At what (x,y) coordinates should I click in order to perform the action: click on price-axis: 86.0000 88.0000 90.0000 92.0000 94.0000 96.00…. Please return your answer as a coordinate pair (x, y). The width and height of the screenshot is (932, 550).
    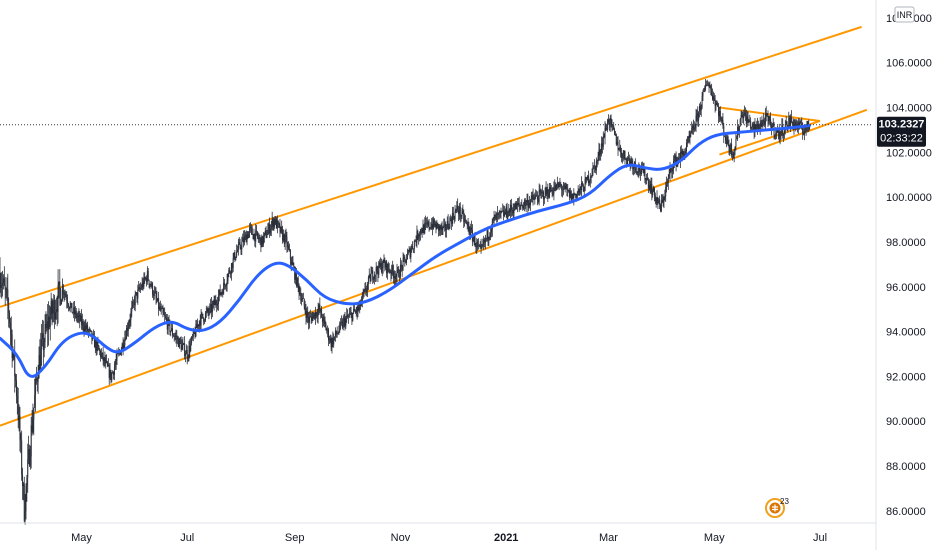
    Looking at the image, I should click on (903, 275).